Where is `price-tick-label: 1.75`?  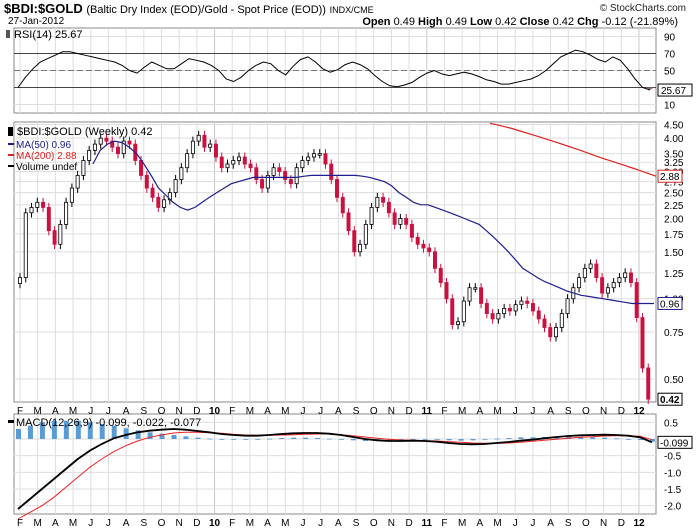
price-tick-label: 1.75 is located at coordinates (674, 235).